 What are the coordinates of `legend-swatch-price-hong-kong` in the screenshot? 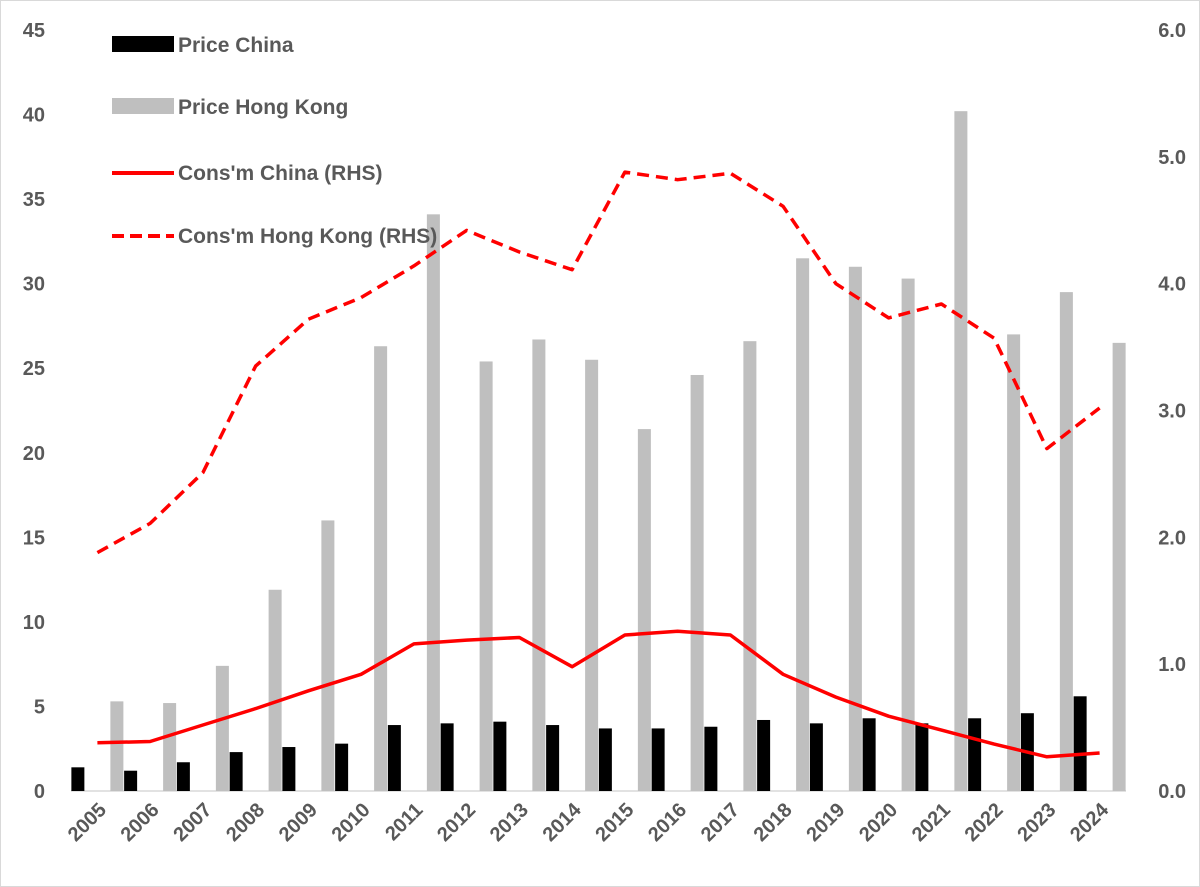 It's located at (143, 106).